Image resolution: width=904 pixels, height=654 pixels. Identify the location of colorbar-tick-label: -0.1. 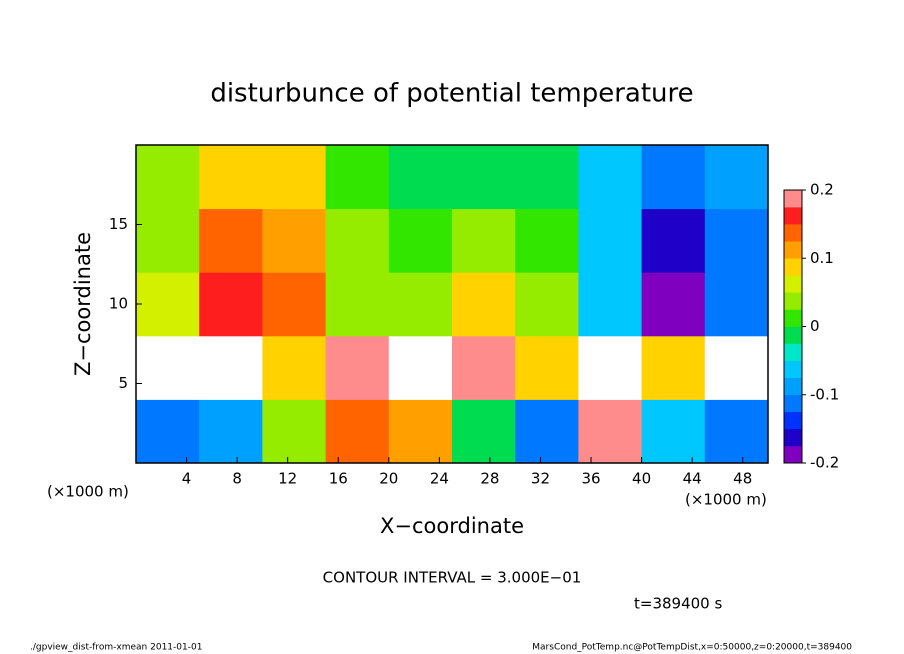
(824, 394).